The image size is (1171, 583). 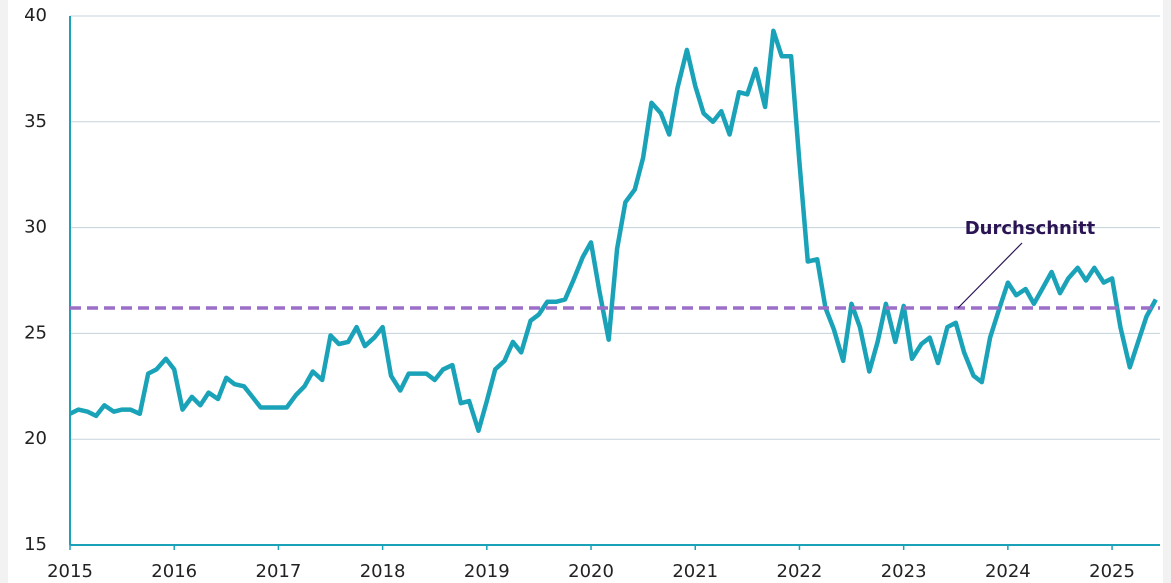 What do you see at coordinates (174, 571) in the screenshot?
I see `x-tick-label: 2016` at bounding box center [174, 571].